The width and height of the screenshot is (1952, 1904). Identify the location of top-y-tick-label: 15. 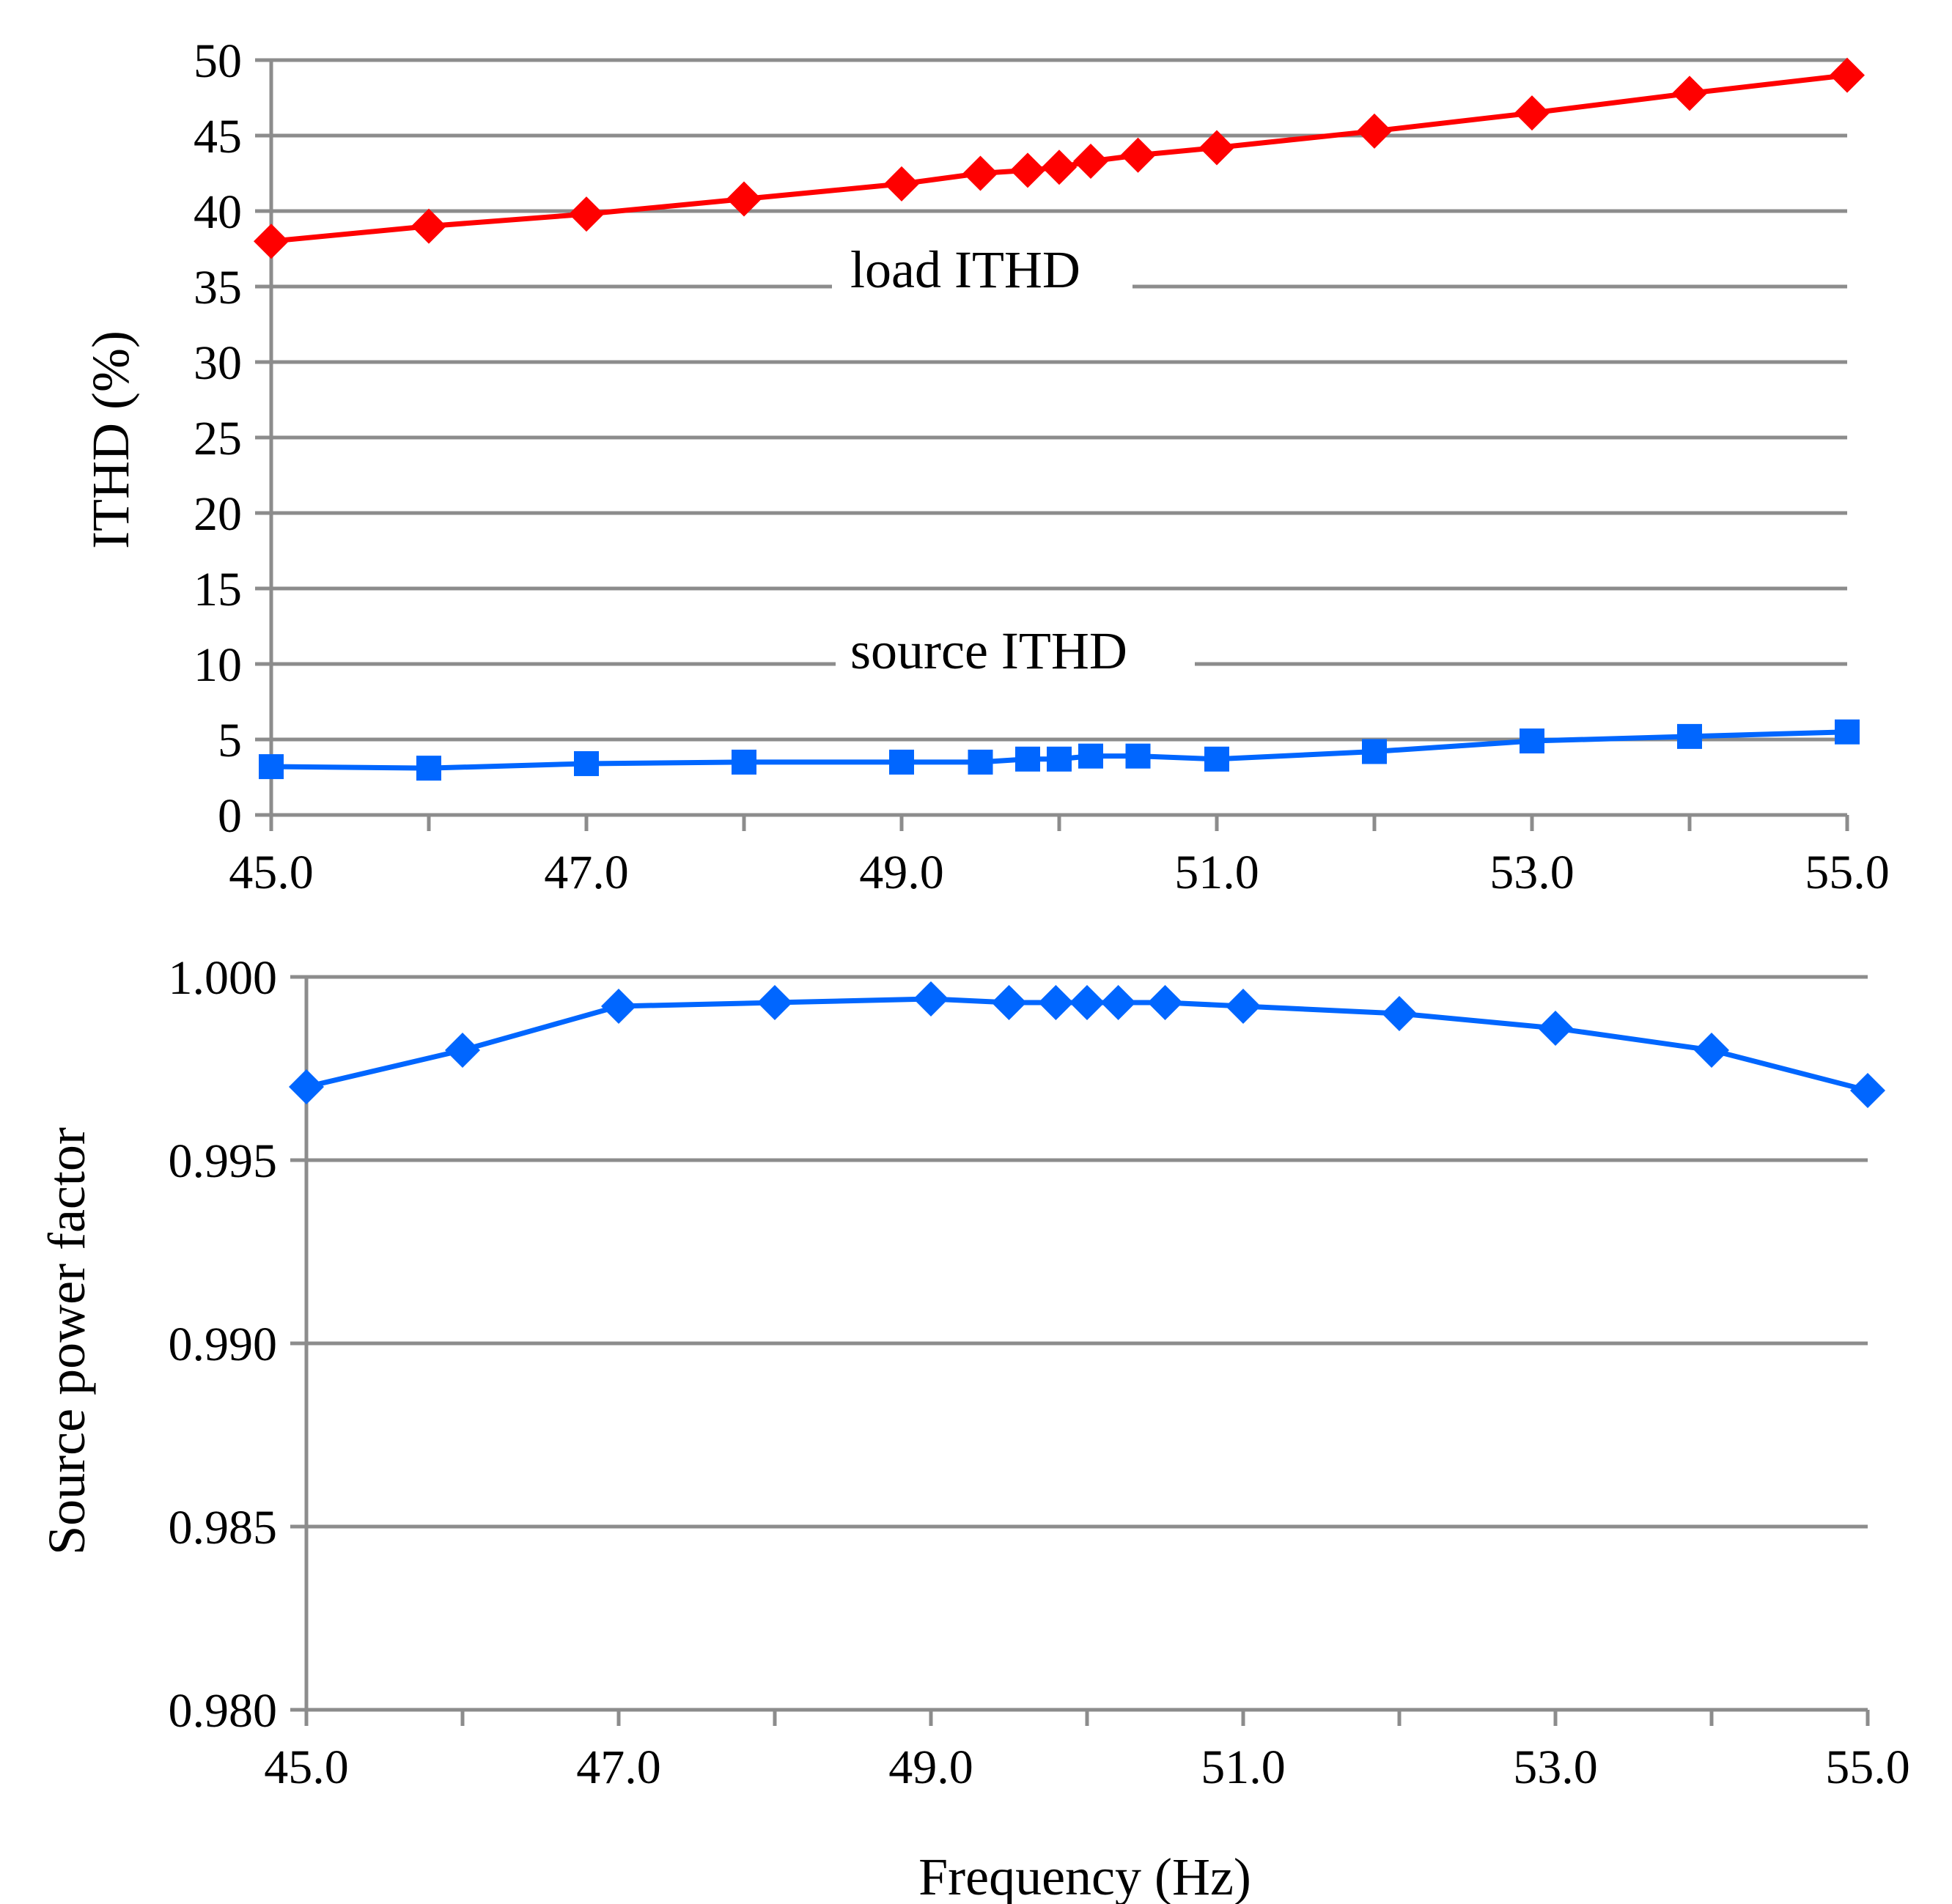
(218, 589).